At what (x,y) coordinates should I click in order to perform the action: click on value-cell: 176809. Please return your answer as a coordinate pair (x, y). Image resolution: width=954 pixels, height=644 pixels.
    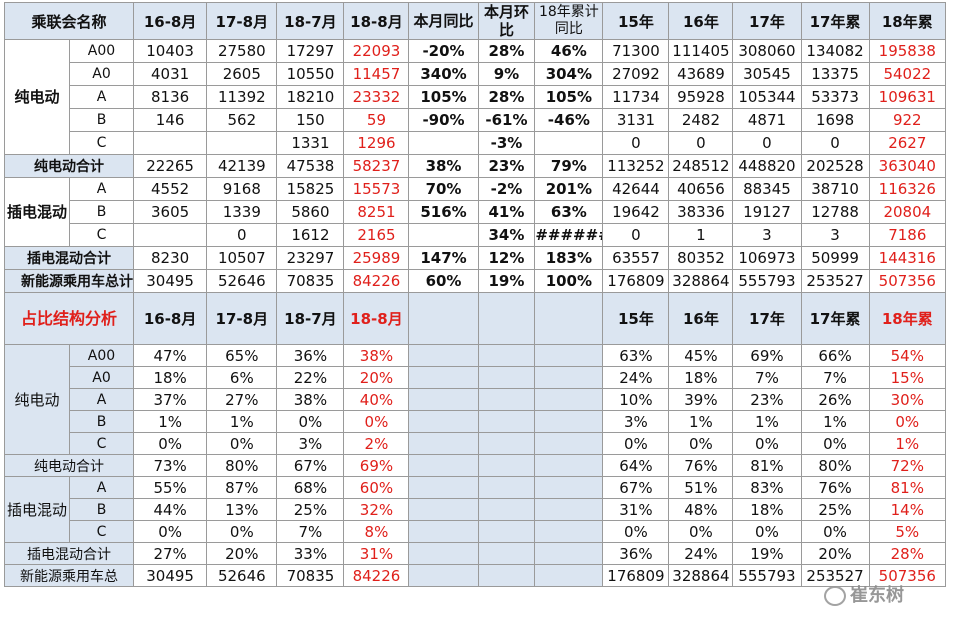
    Looking at the image, I should click on (636, 281).